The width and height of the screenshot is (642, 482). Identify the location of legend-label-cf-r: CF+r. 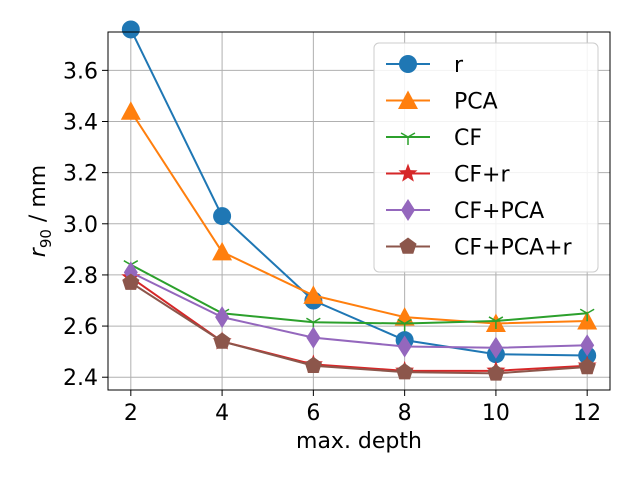
(482, 175).